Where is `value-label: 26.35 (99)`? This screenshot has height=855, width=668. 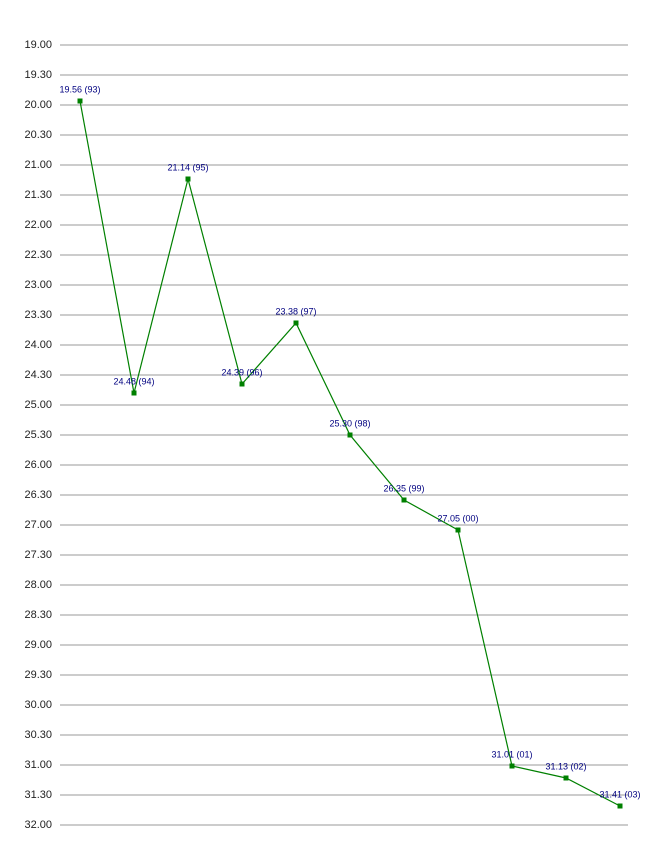
value-label: 26.35 (99) is located at coordinates (403, 488).